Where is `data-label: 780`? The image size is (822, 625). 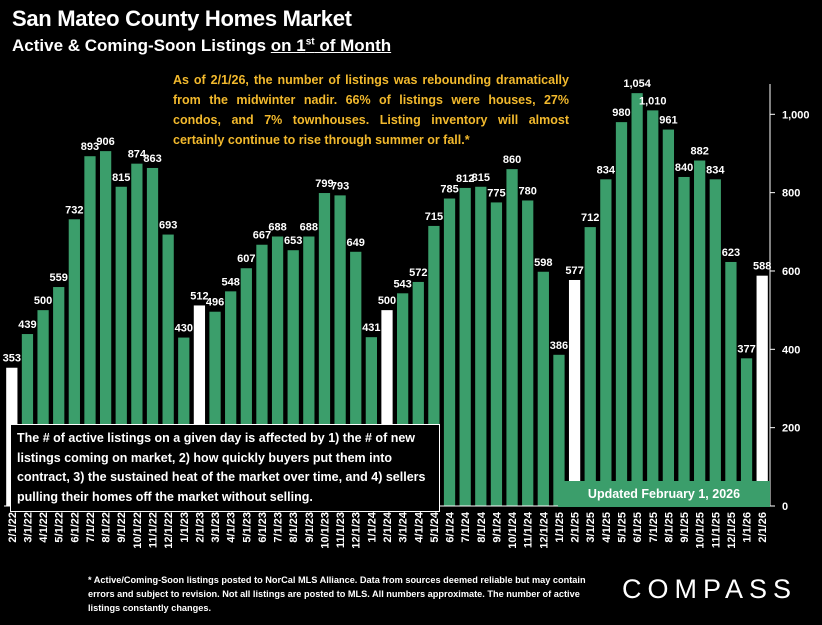 data-label: 780 is located at coordinates (528, 191).